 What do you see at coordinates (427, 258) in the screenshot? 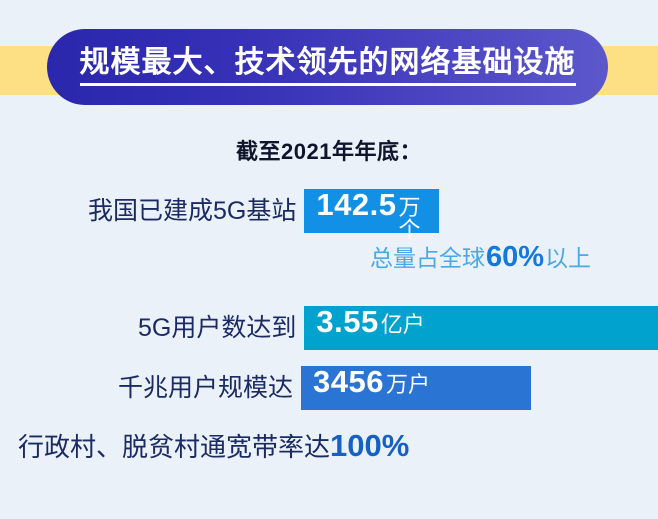
I see `global-share-prefix: 总量占全球` at bounding box center [427, 258].